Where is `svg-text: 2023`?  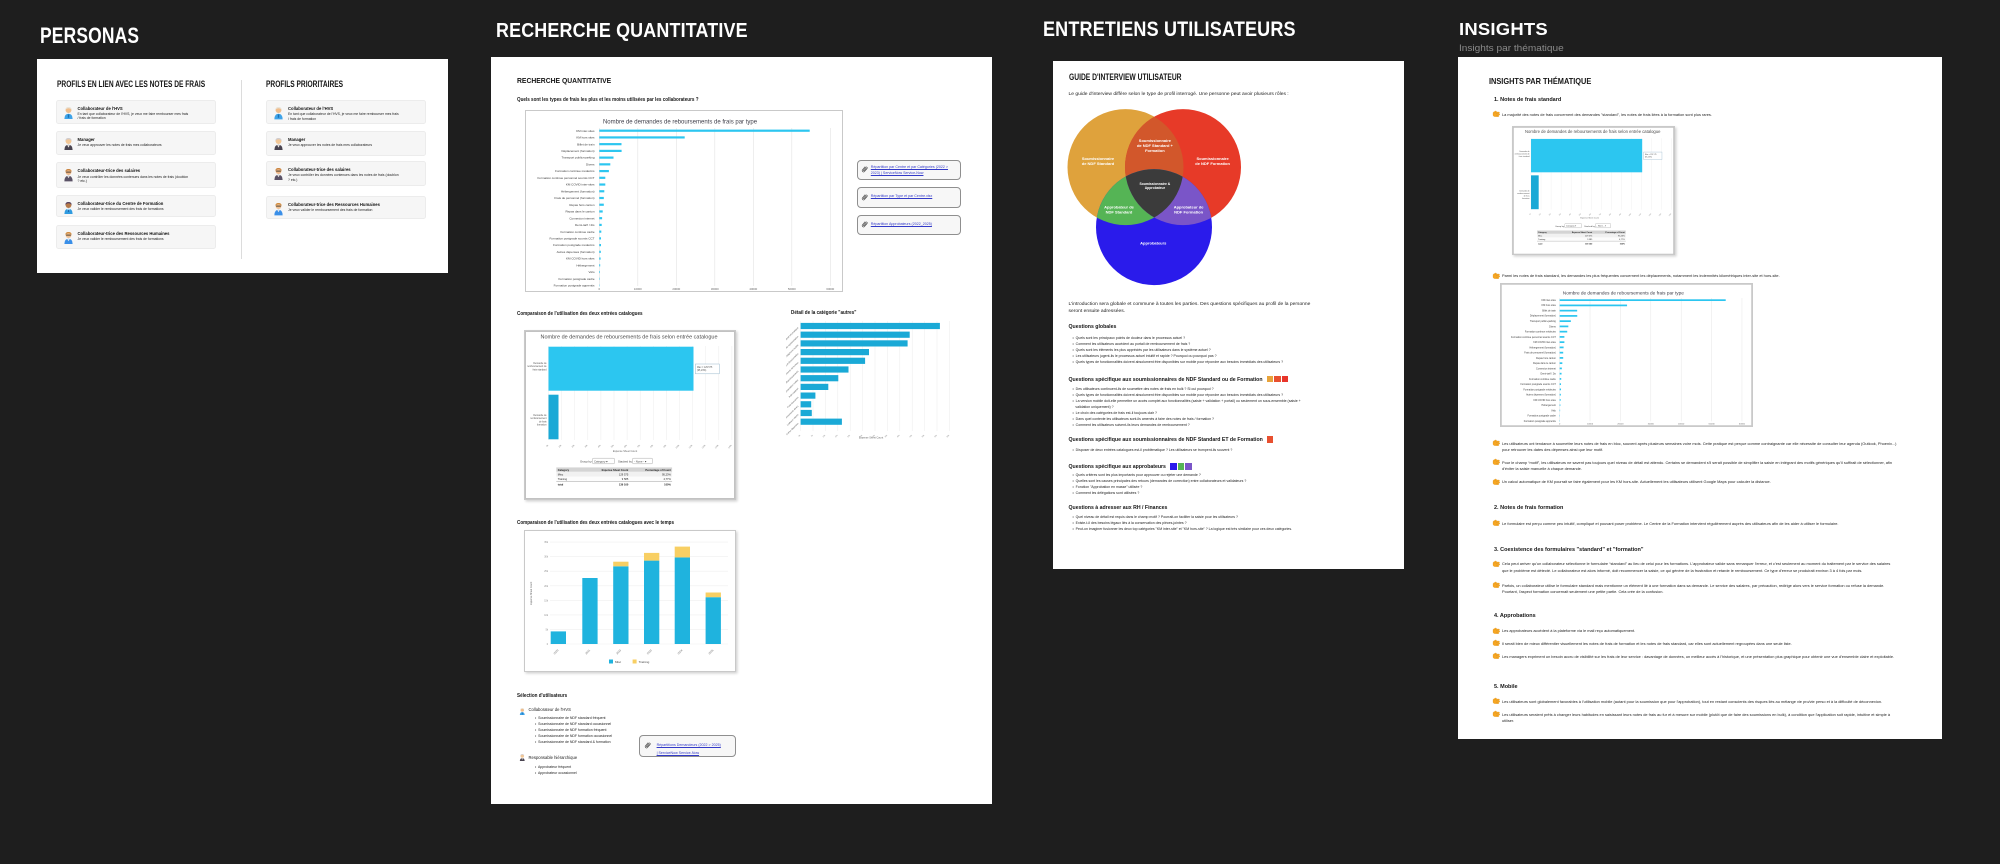
svg-text: 2023 is located at coordinates (648, 650).